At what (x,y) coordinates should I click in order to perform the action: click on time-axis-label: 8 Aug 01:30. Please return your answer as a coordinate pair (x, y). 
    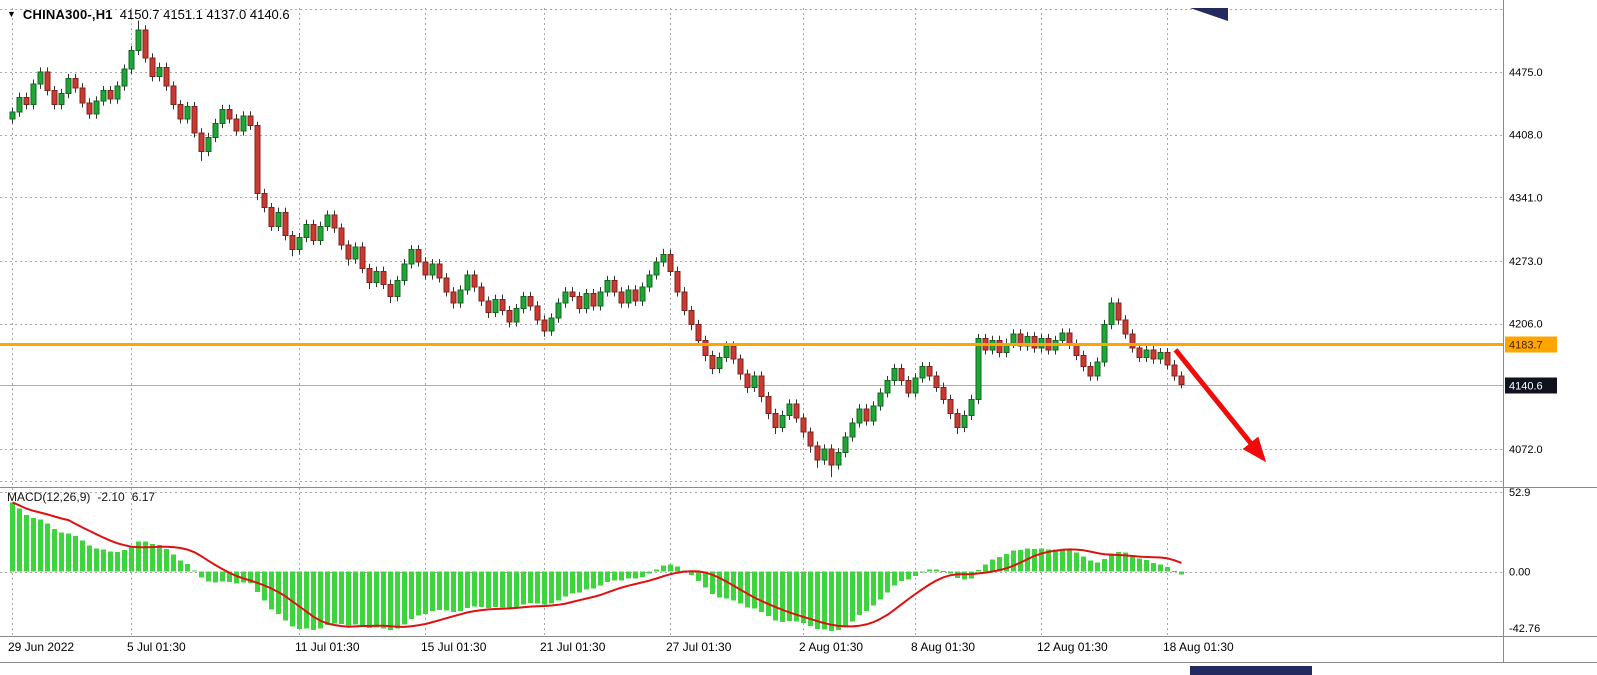
    Looking at the image, I should click on (943, 647).